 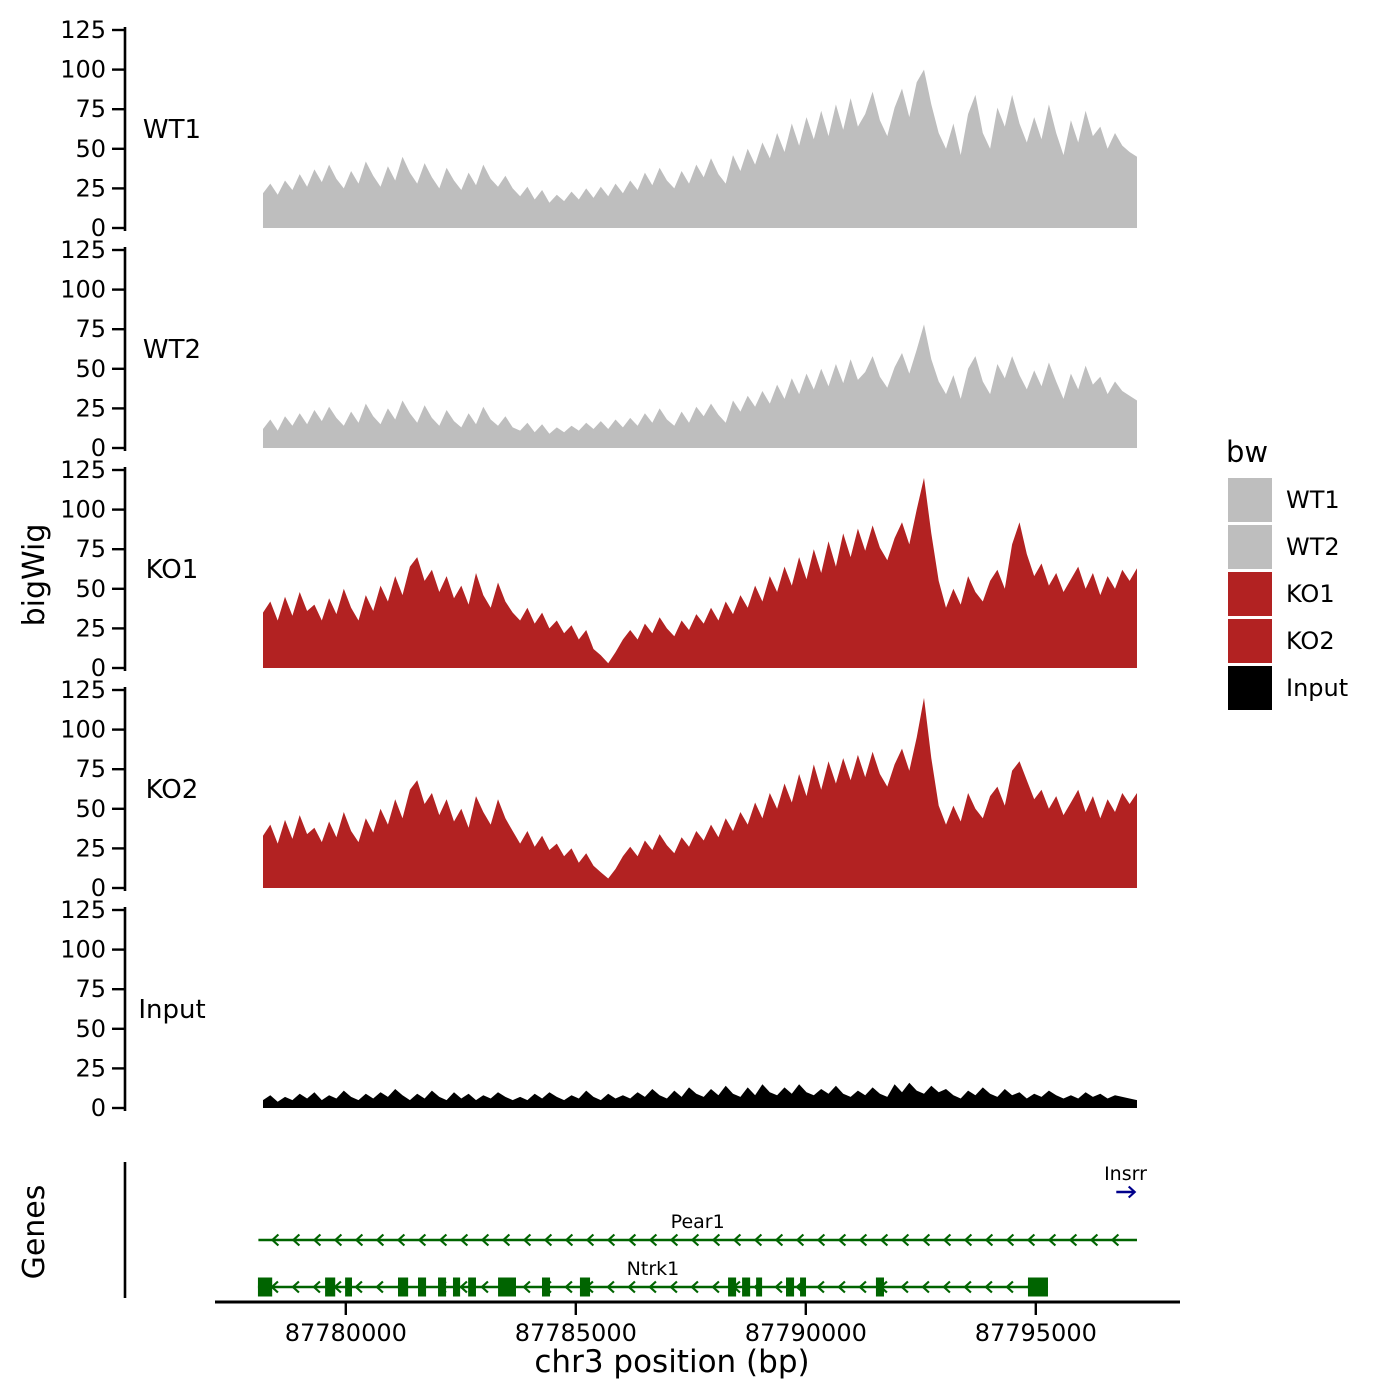 I want to click on y-tick-label-WT1: 25, so click(x=90, y=188).